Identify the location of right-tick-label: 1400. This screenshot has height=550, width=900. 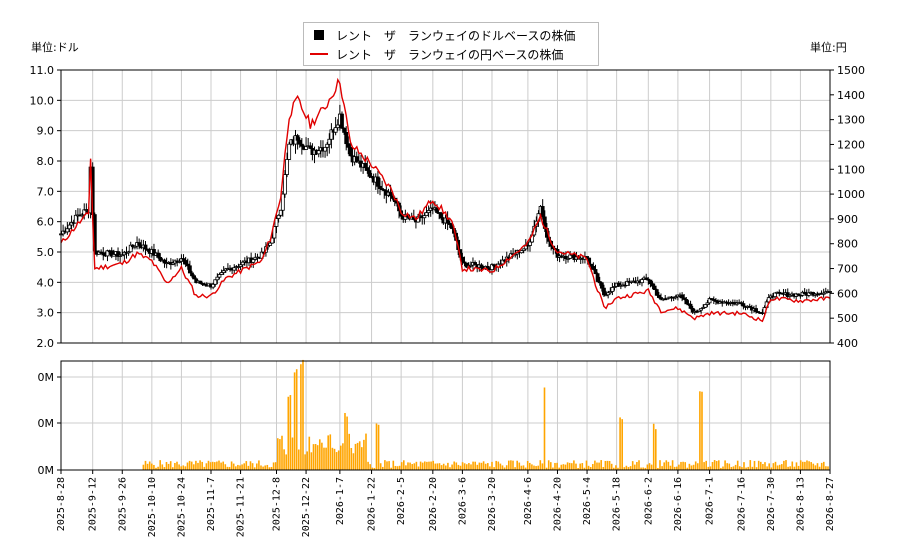
(851, 95).